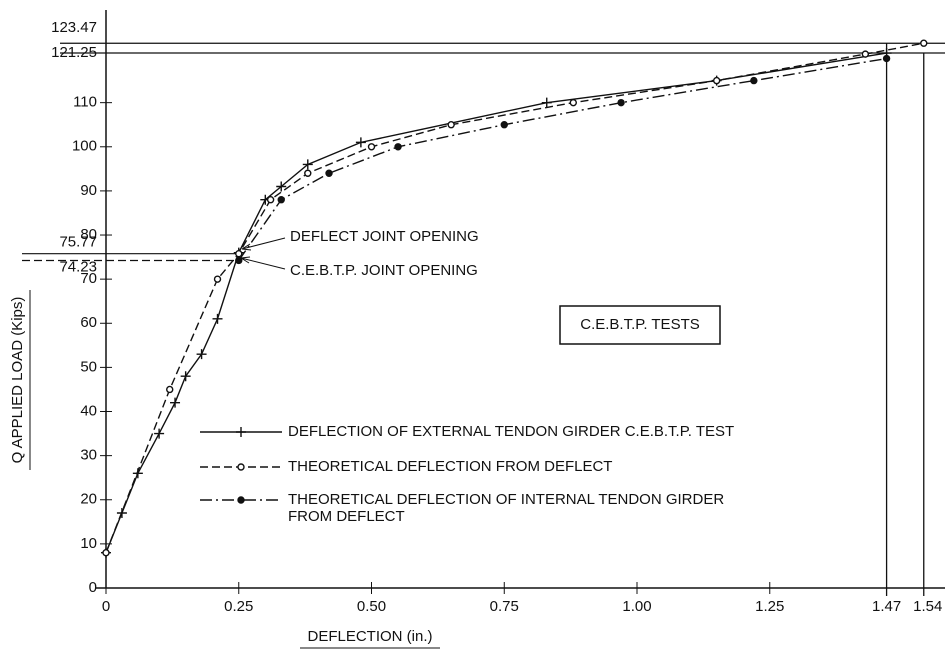 This screenshot has width=947, height=655. What do you see at coordinates (17, 380) in the screenshot?
I see `y-axis-label: Q APPLIED LOAD (Kips)` at bounding box center [17, 380].